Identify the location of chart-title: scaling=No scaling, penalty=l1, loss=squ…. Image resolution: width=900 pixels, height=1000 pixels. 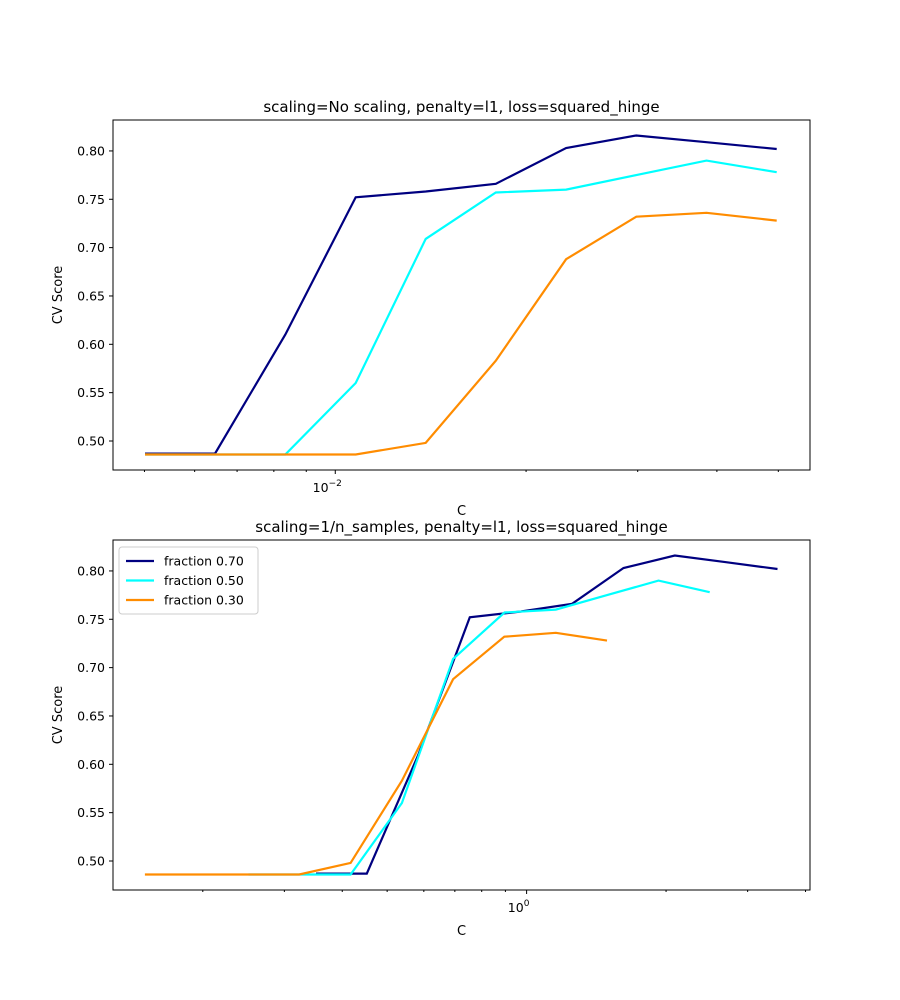
(461, 107).